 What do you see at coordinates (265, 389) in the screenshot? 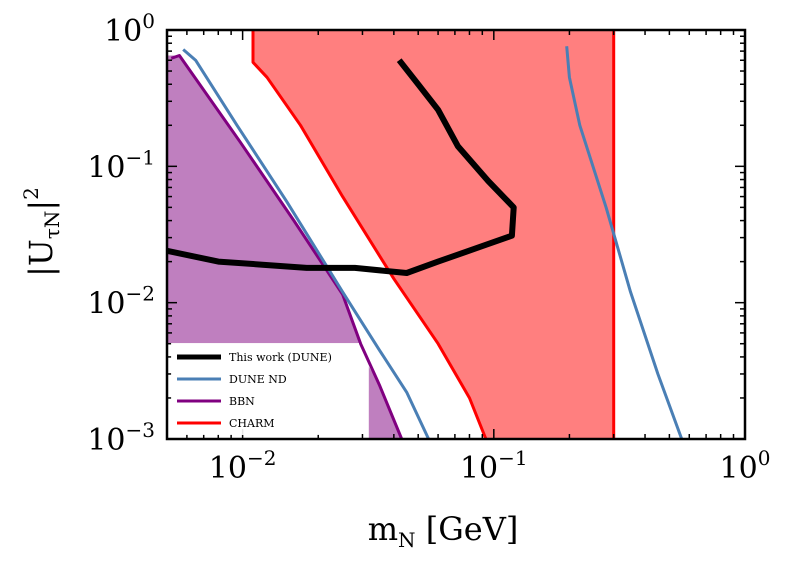
I see `legend: This work (DUNE) DUNE ND BBN CHARM` at bounding box center [265, 389].